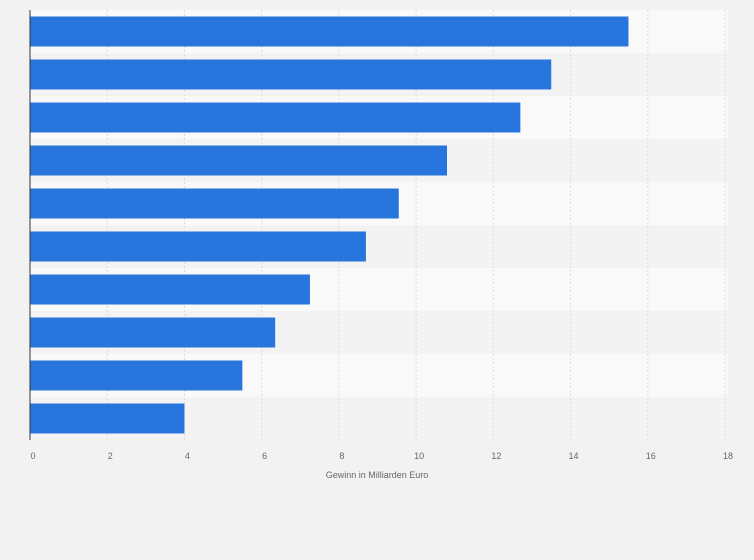 Image resolution: width=754 pixels, height=560 pixels. I want to click on x-tick-label: 4, so click(187, 456).